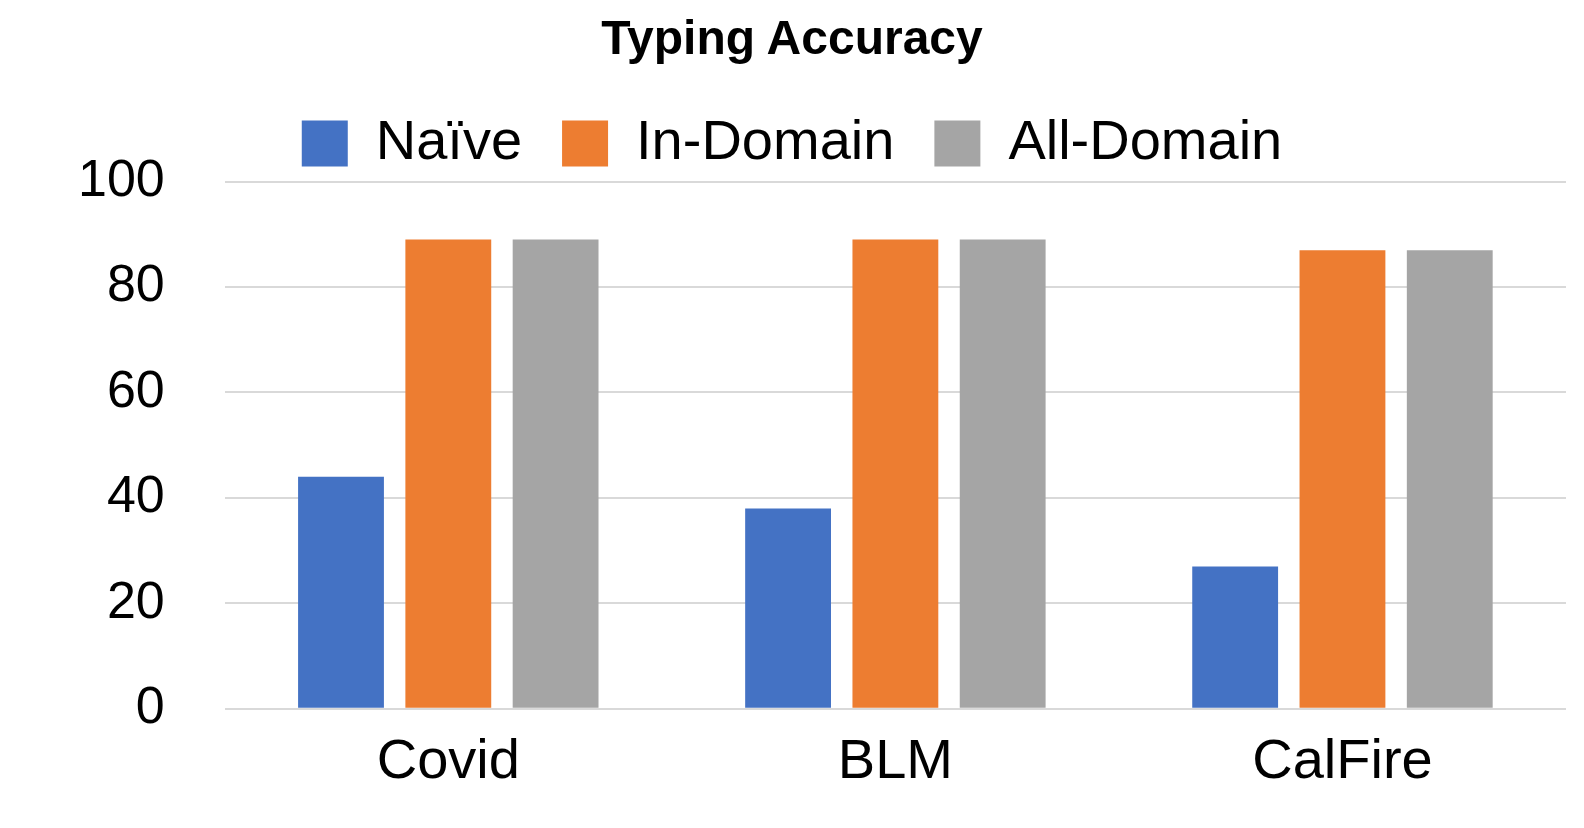  What do you see at coordinates (792, 38) in the screenshot?
I see `chart-title: Typing Accuracy` at bounding box center [792, 38].